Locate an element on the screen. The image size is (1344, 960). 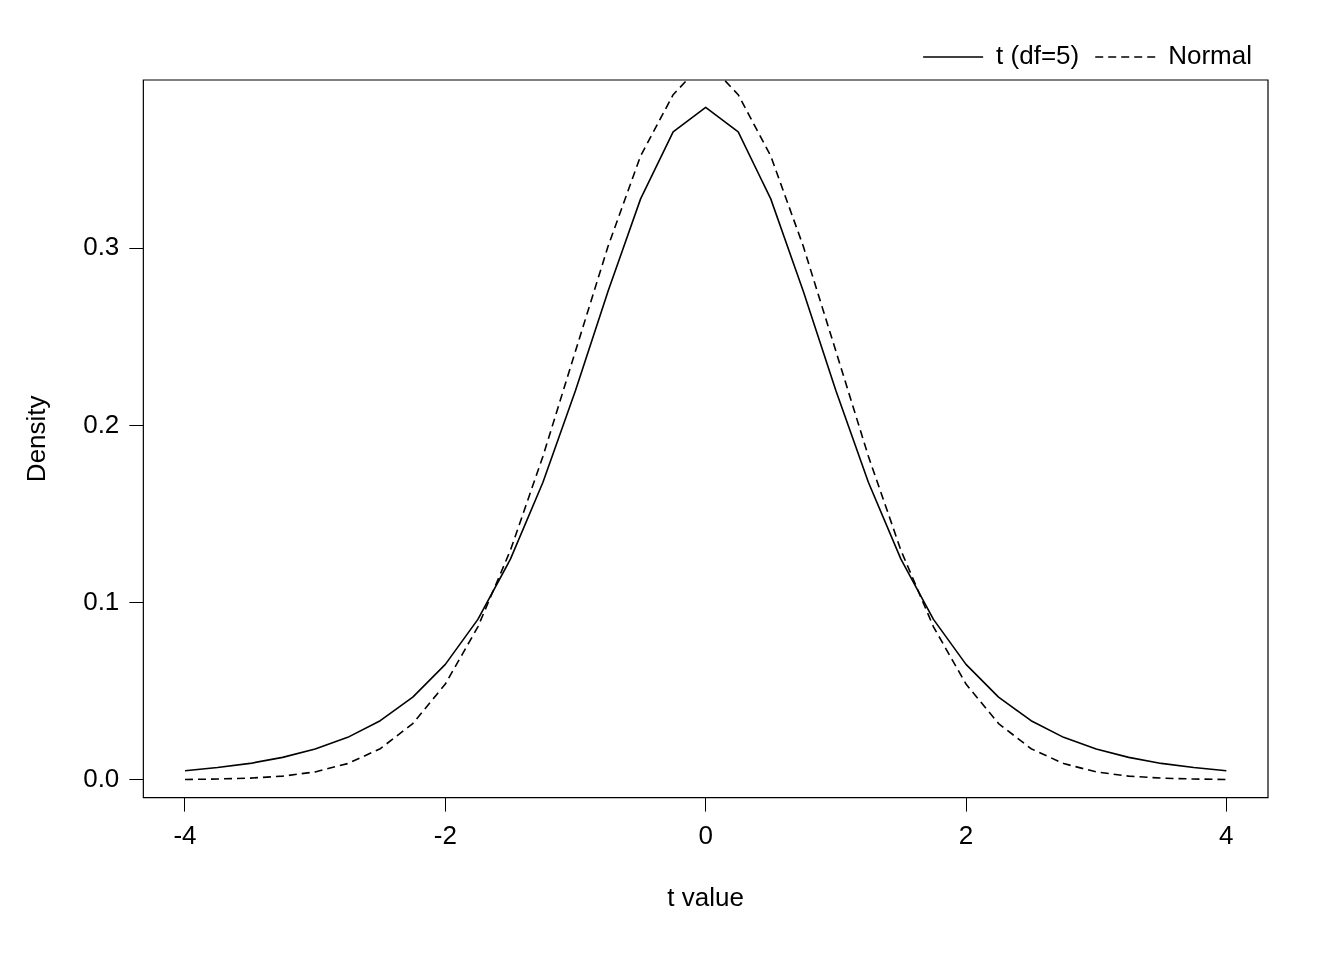
legend-label: t (df=5) is located at coordinates (1038, 55).